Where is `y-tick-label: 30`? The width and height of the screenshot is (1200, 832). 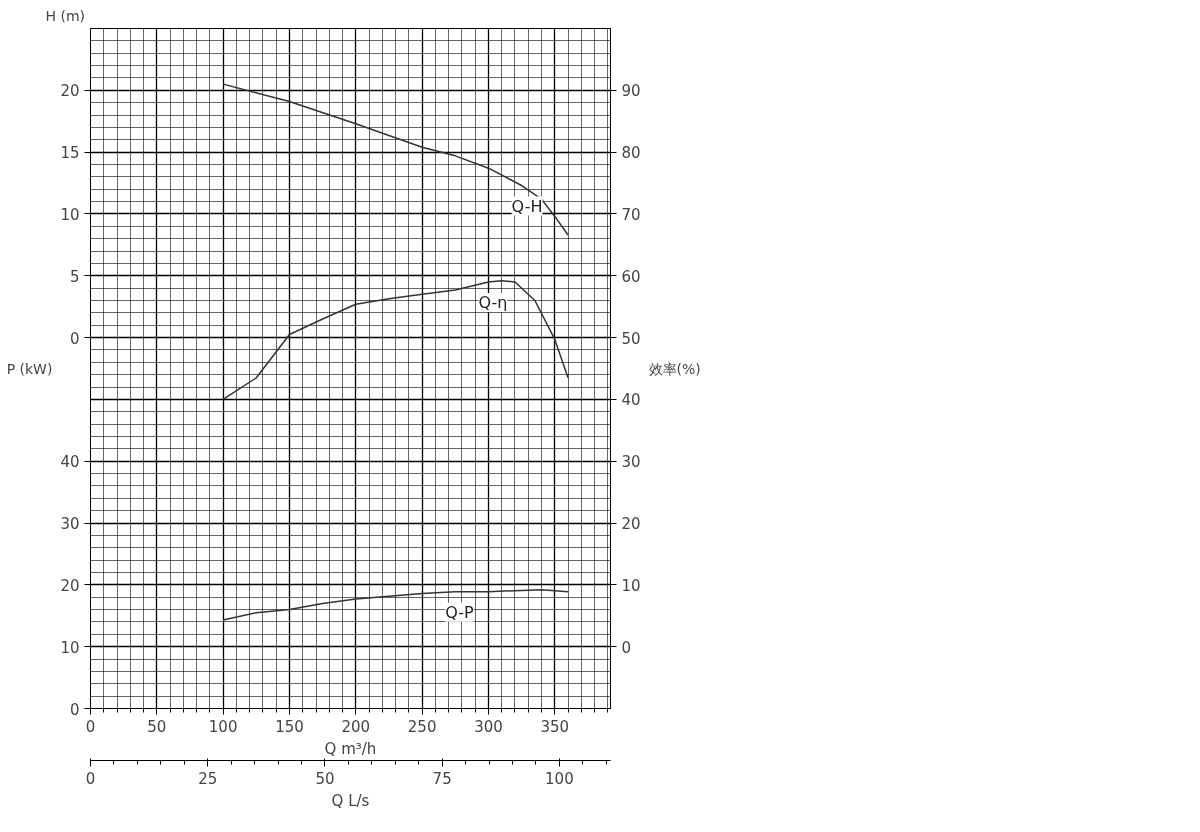 y-tick-label: 30 is located at coordinates (70, 524).